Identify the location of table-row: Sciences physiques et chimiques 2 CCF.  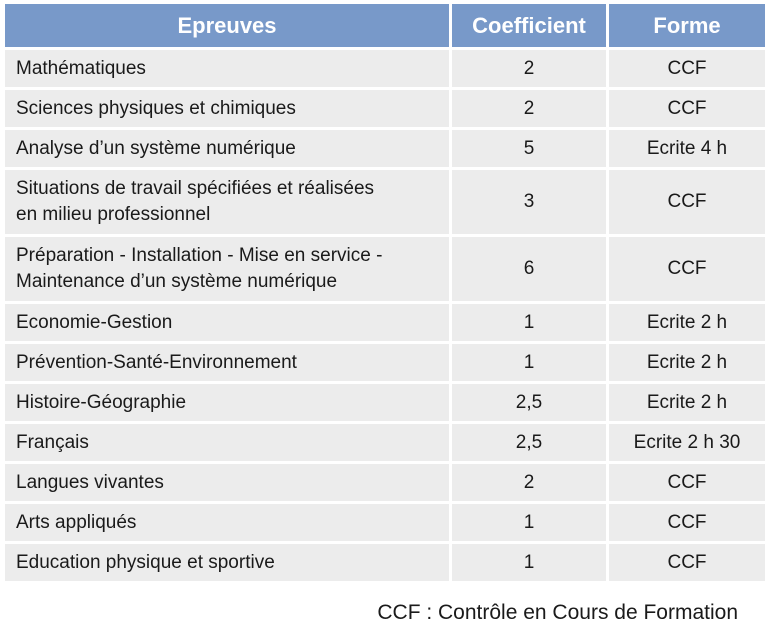
(385, 110).